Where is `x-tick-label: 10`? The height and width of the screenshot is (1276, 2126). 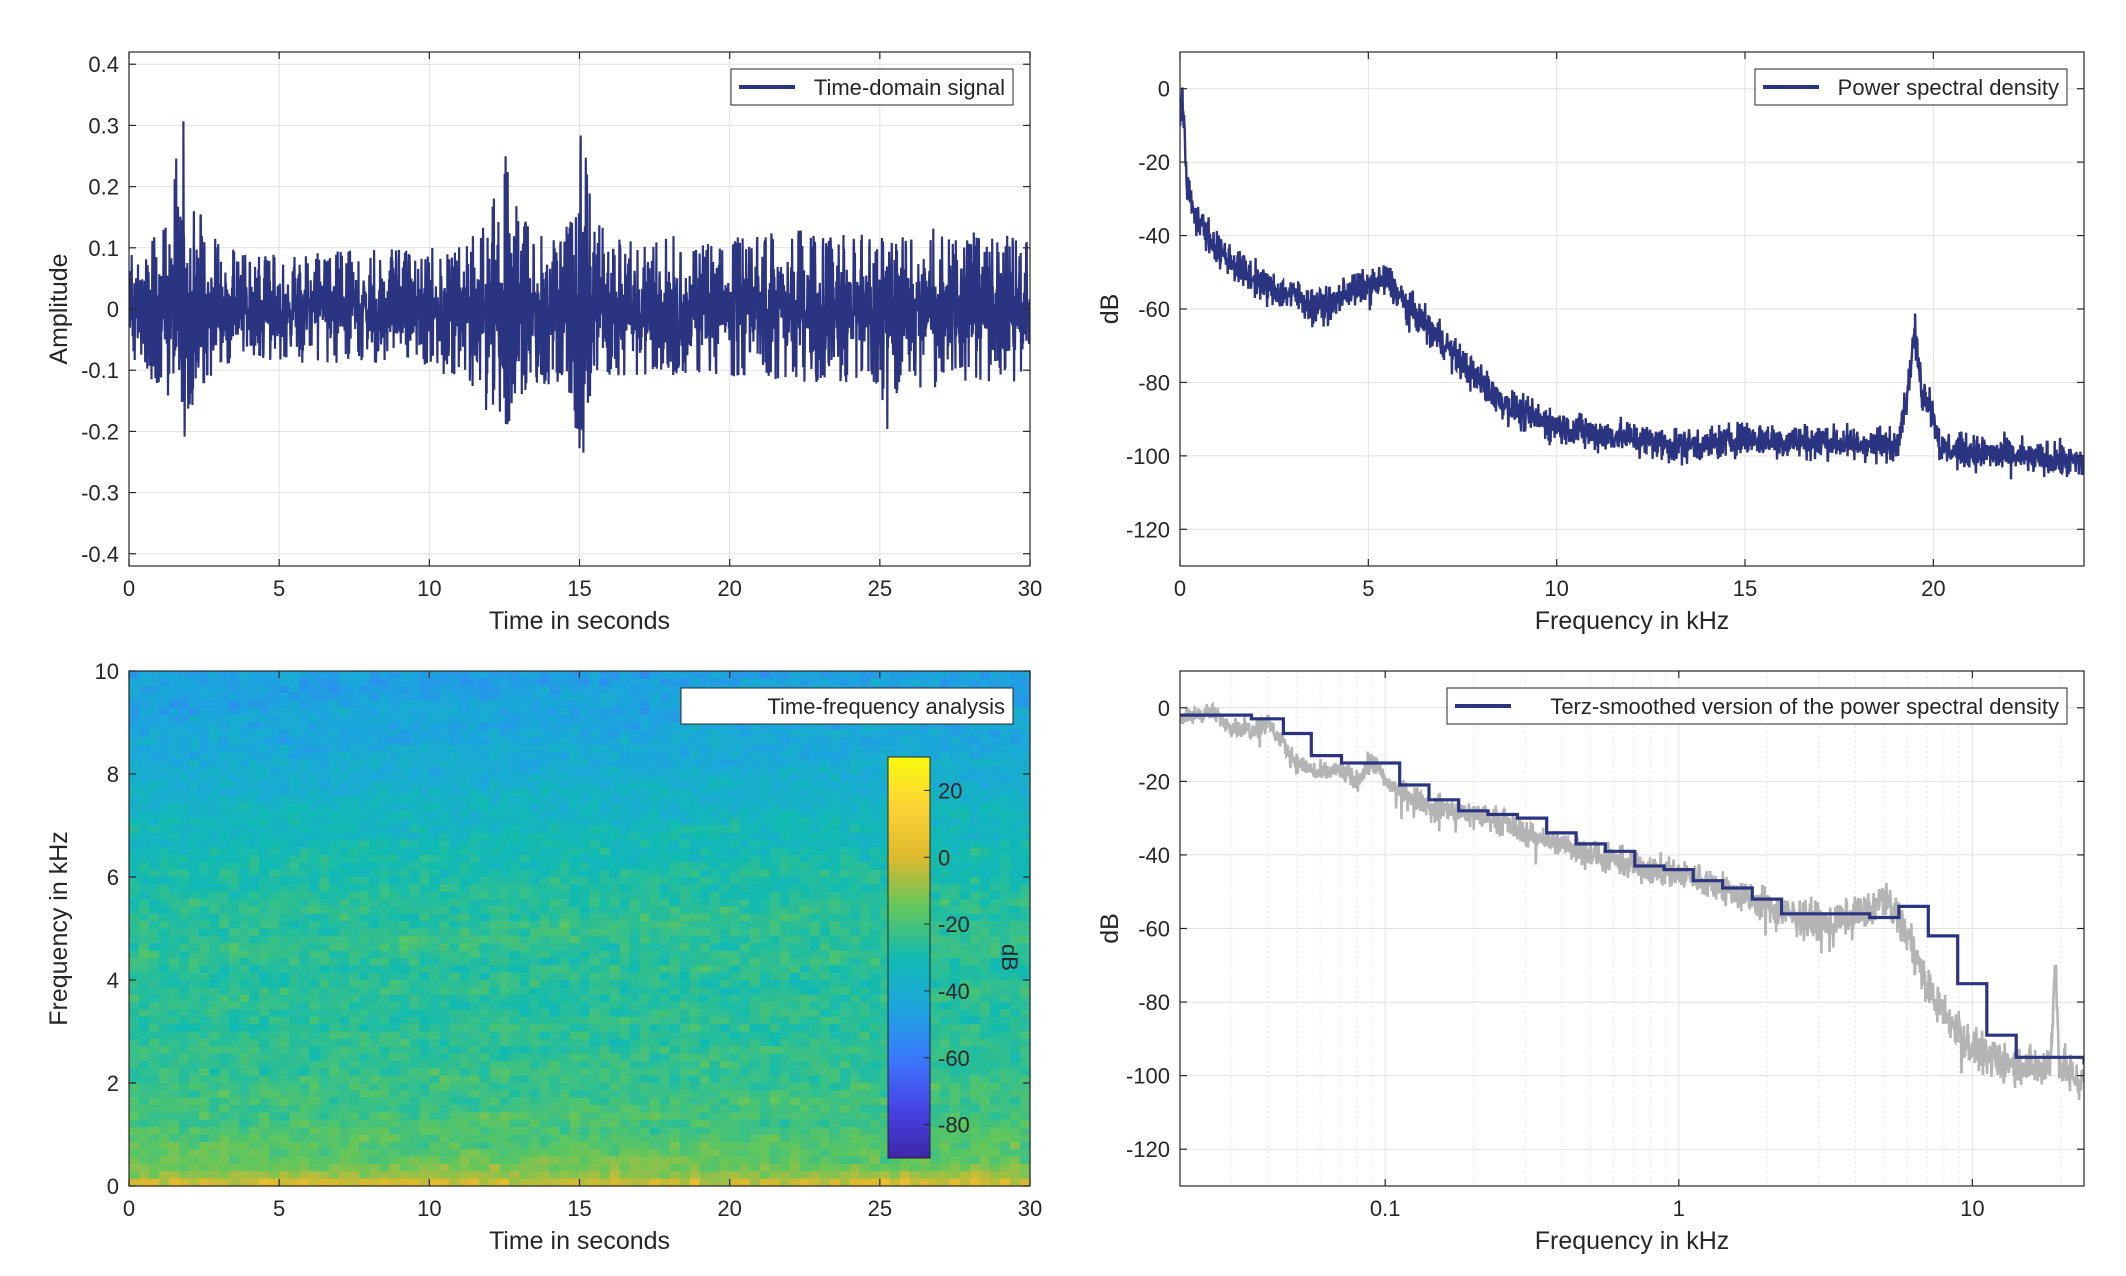
x-tick-label: 10 is located at coordinates (1556, 588).